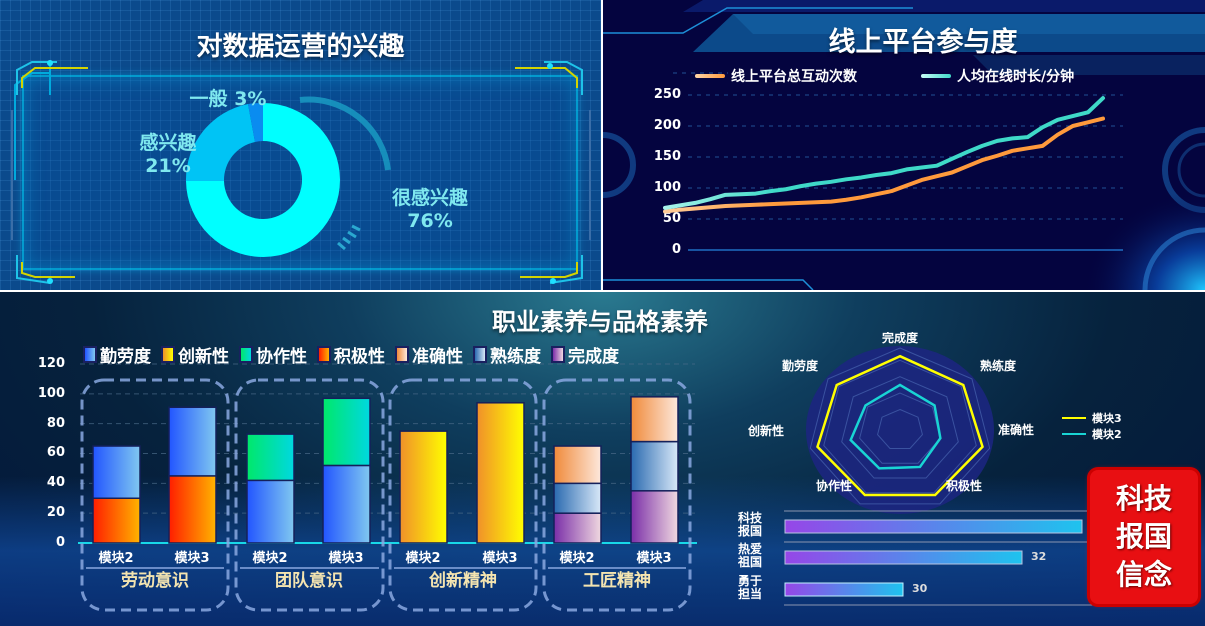 This screenshot has height=626, width=1205. Describe the element at coordinates (936, 76) in the screenshot. I see `legend-line-teal` at that location.